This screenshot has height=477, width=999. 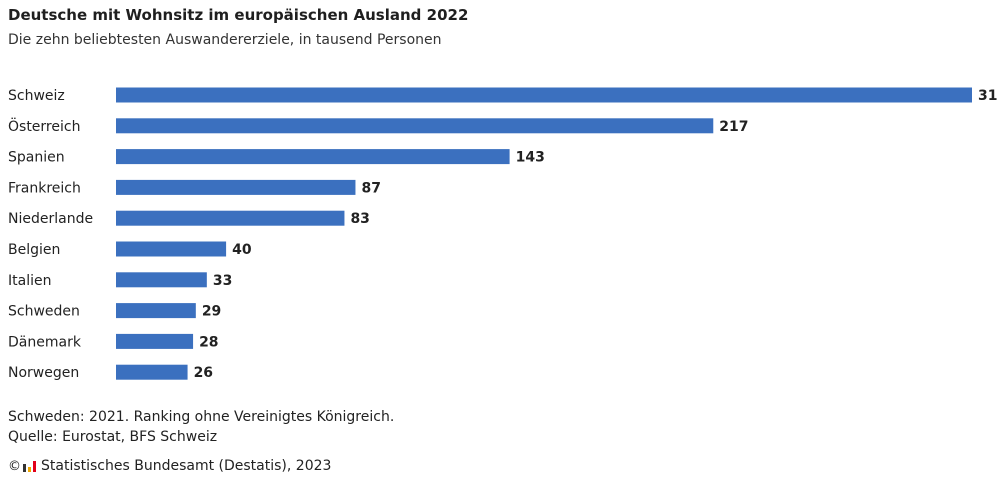 What do you see at coordinates (359, 219) in the screenshot?
I see `value-label: 83` at bounding box center [359, 219].